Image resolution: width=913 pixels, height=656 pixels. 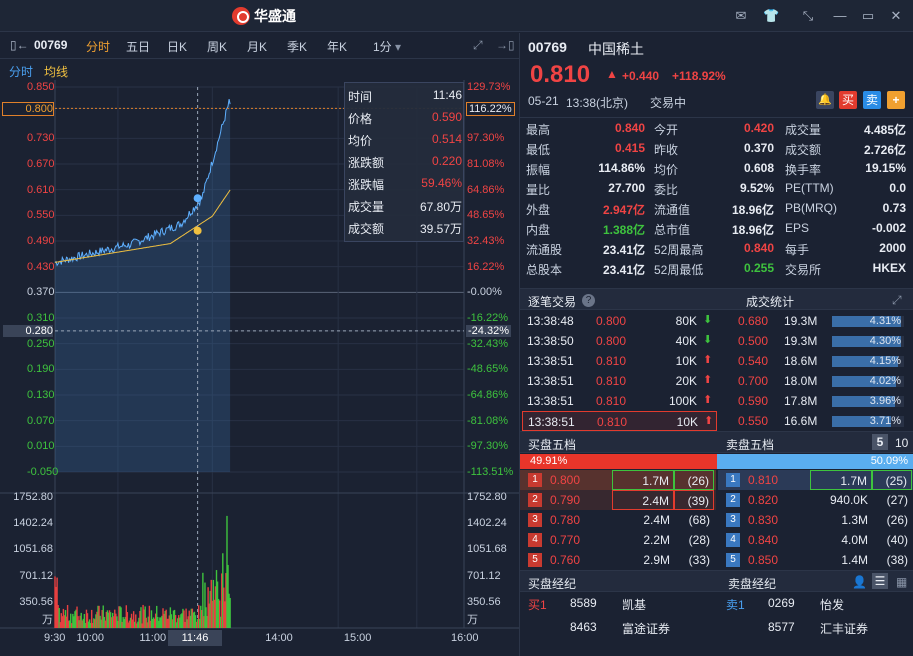 What do you see at coordinates (832, 605) in the screenshot?
I see `broker-name: 怡发` at bounding box center [832, 605].